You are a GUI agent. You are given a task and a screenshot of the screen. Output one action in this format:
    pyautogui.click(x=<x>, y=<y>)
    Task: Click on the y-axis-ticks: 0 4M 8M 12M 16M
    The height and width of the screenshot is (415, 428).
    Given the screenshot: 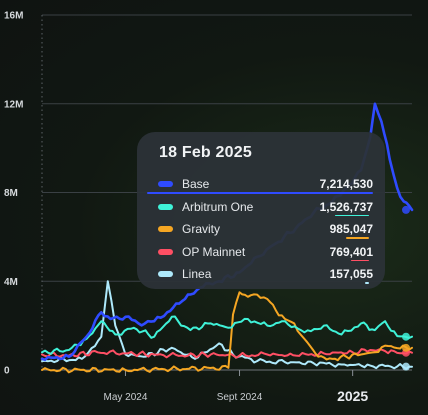 What is the action you would take?
    pyautogui.click(x=13, y=194)
    